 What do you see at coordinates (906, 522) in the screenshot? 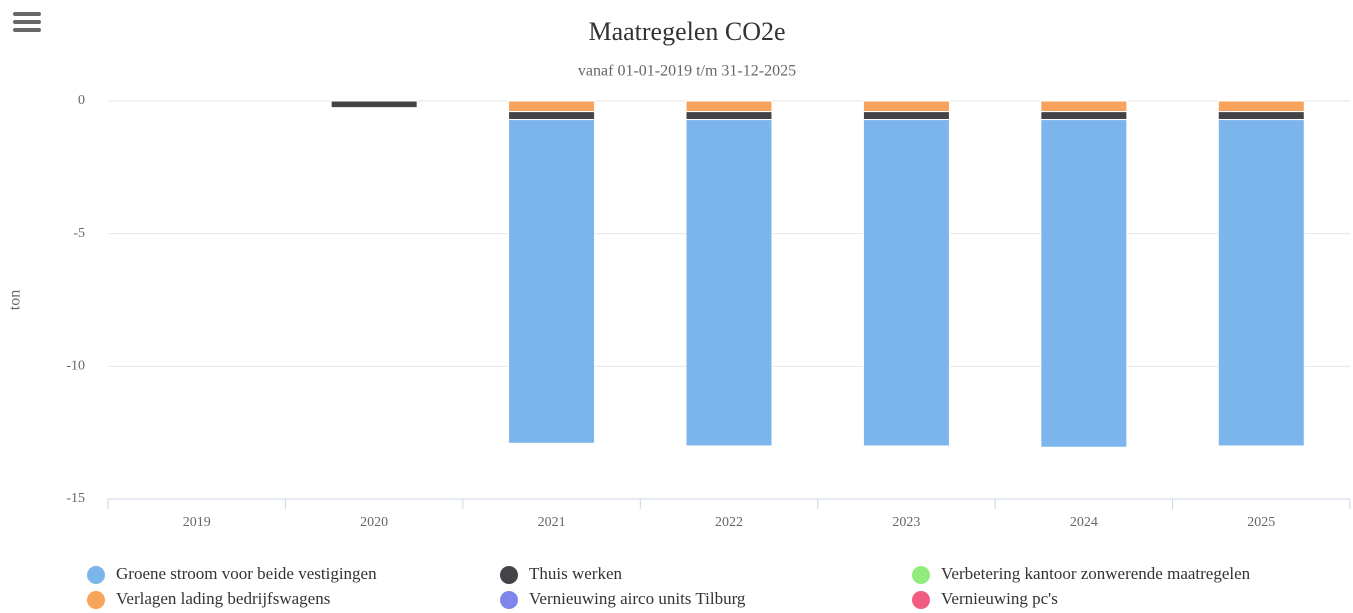
I see `x-tick-label: 2023` at bounding box center [906, 522].